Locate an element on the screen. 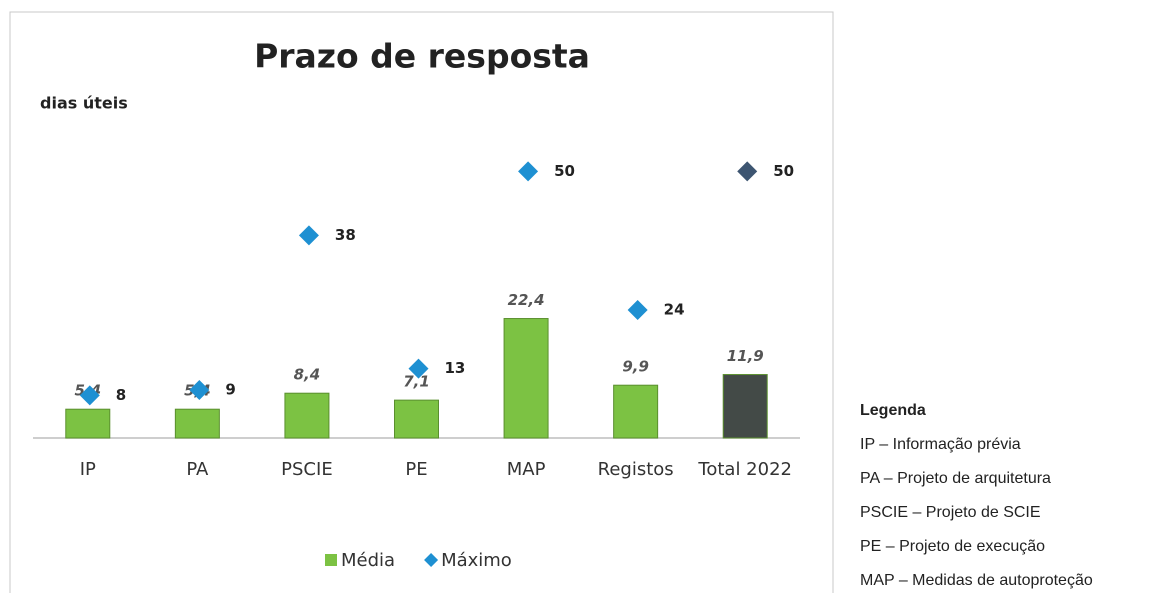  notes-item: PA – Projeto de arquitetura is located at coordinates (955, 478).